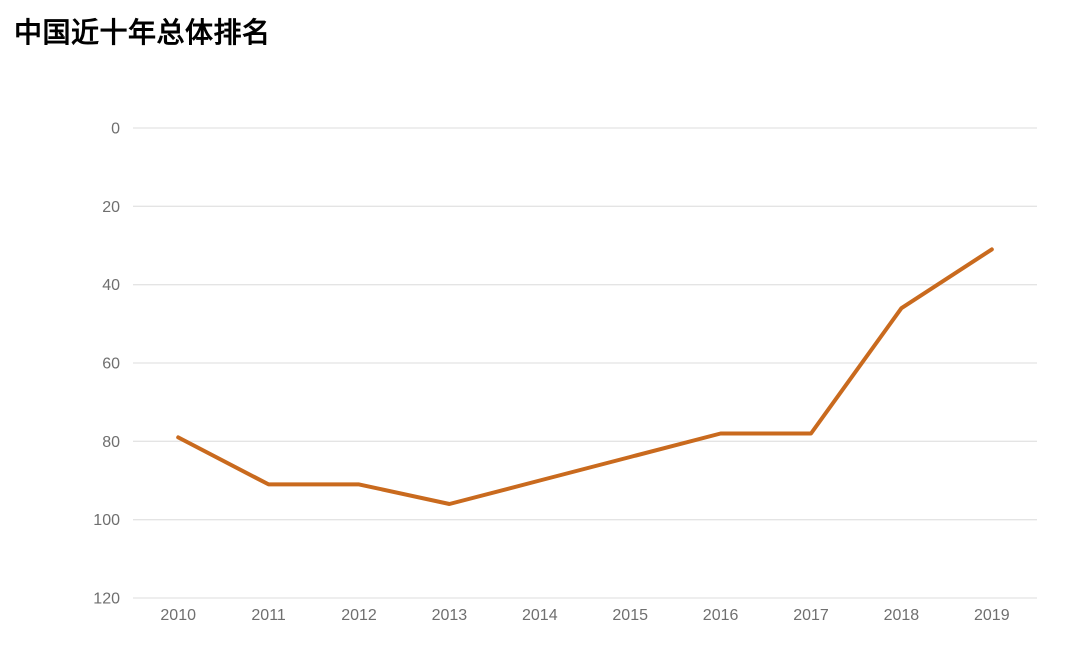 Image resolution: width=1080 pixels, height=655 pixels. Describe the element at coordinates (540, 615) in the screenshot. I see `x-axis-tick-label: 2014` at that location.